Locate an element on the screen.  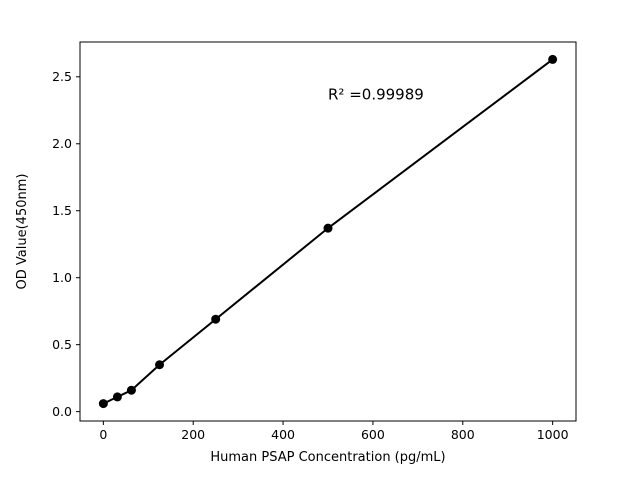
x-axis-label: Human PSAP Concentration (pg/mL) is located at coordinates (327, 457).